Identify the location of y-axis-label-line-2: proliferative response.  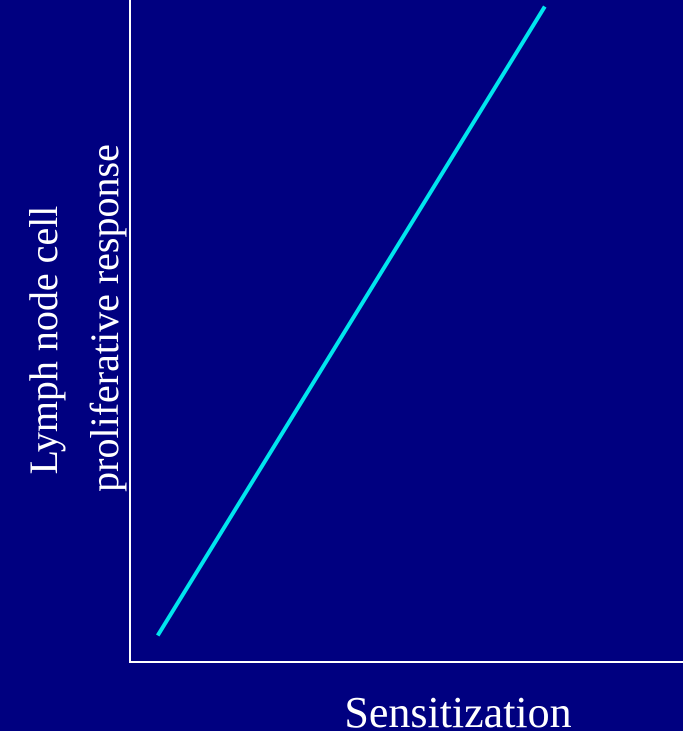
(104, 318).